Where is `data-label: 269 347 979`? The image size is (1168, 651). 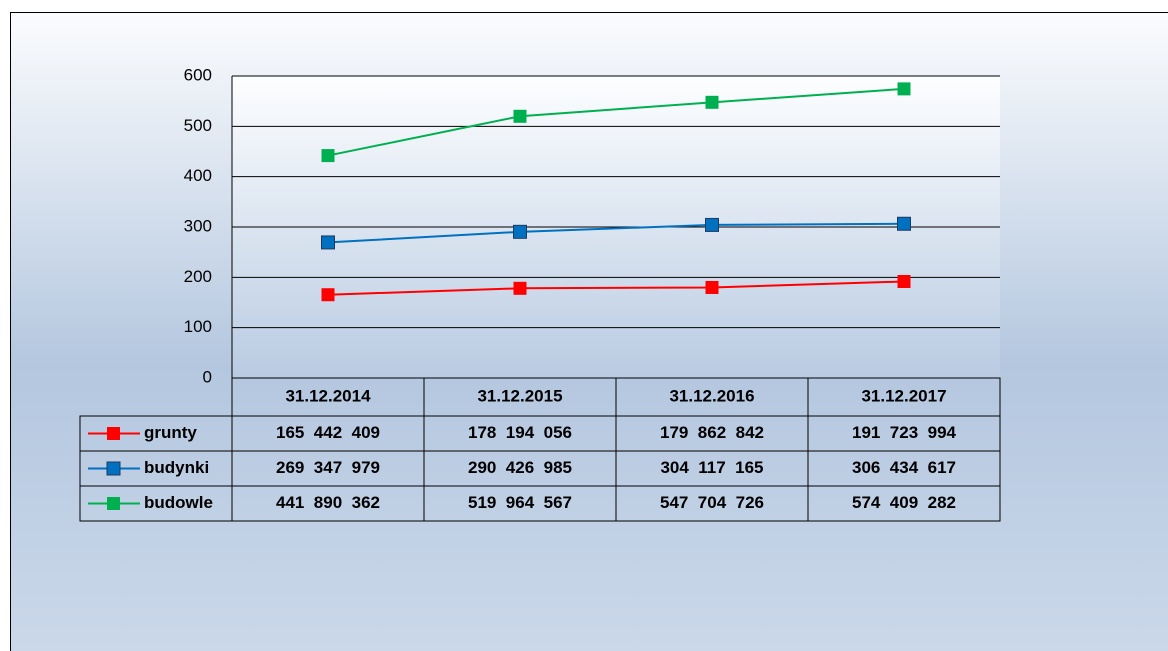 data-label: 269 347 979 is located at coordinates (328, 467).